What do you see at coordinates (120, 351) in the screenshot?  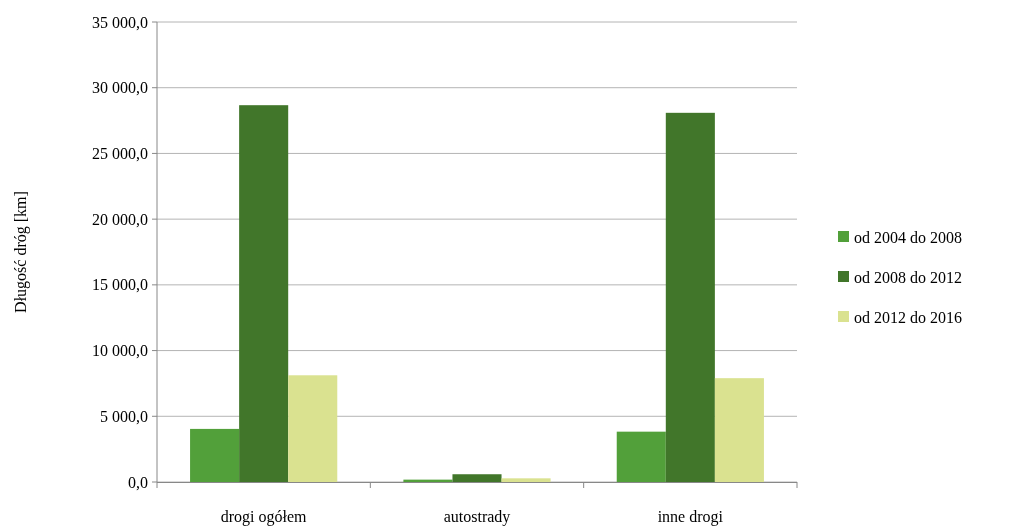 I see `y-tick-label: 10 000,0` at bounding box center [120, 351].